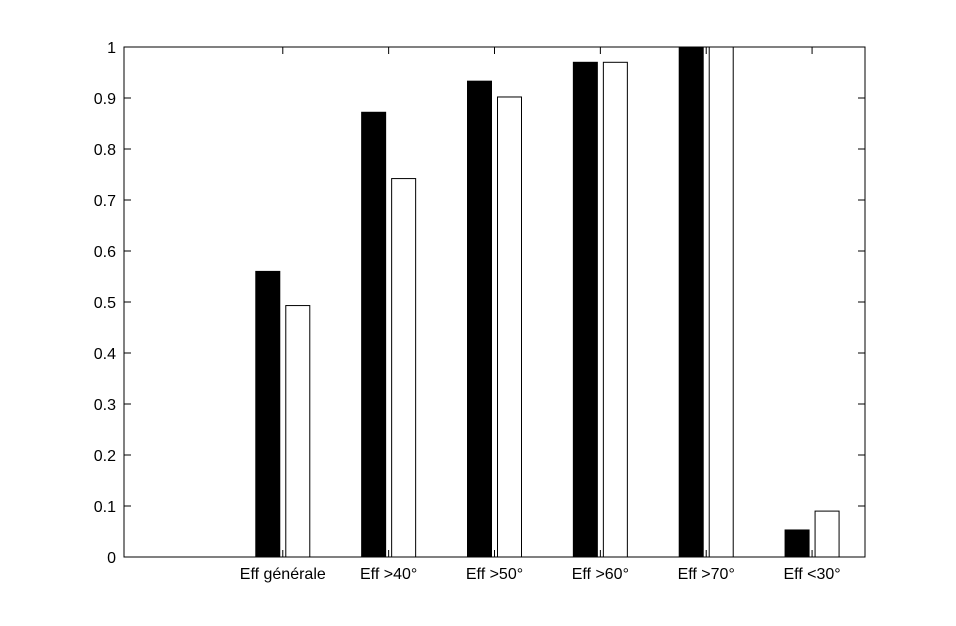  What do you see at coordinates (105, 201) in the screenshot?
I see `y-tick-label-7: 0.7` at bounding box center [105, 201].